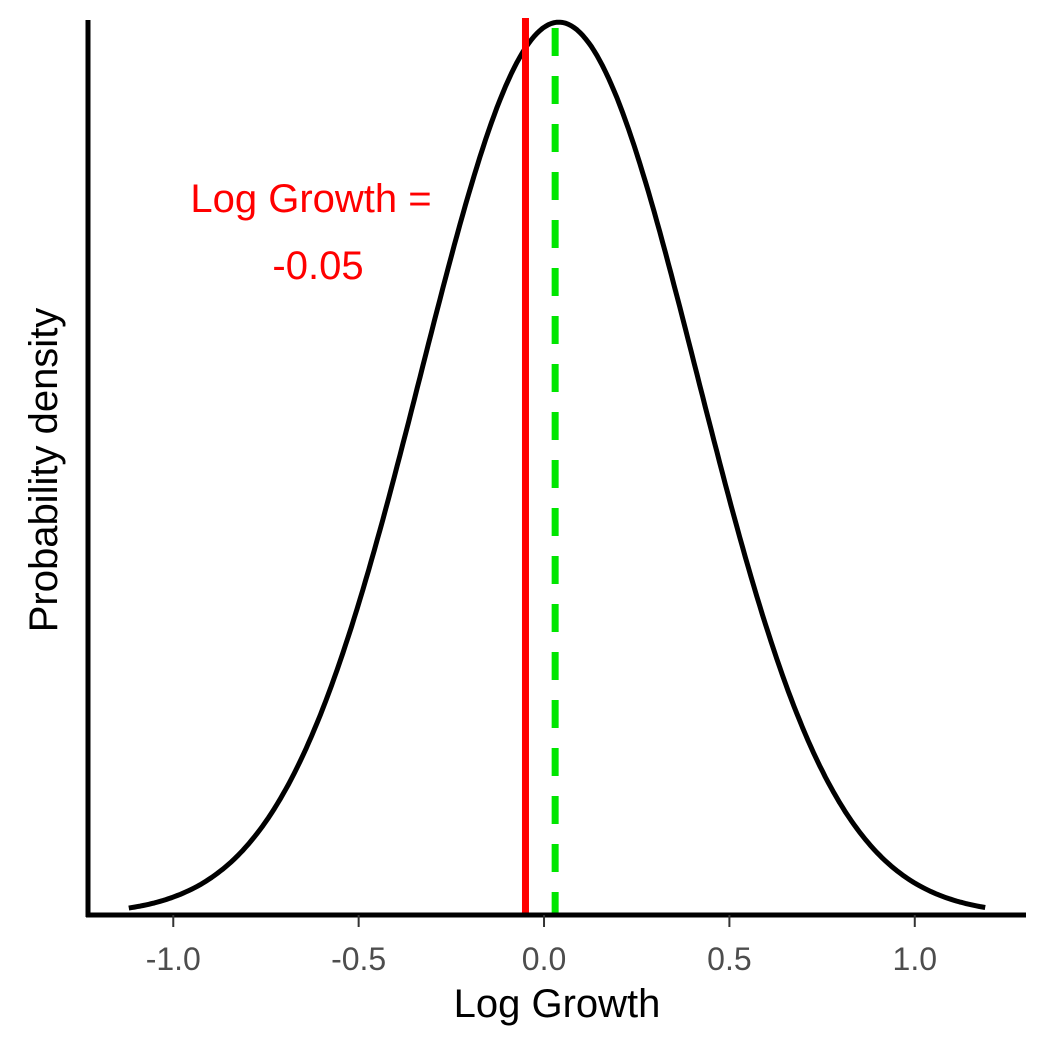 This screenshot has width=1050, height=1055. What do you see at coordinates (173, 959) in the screenshot?
I see `x-tick-label: -1.0` at bounding box center [173, 959].